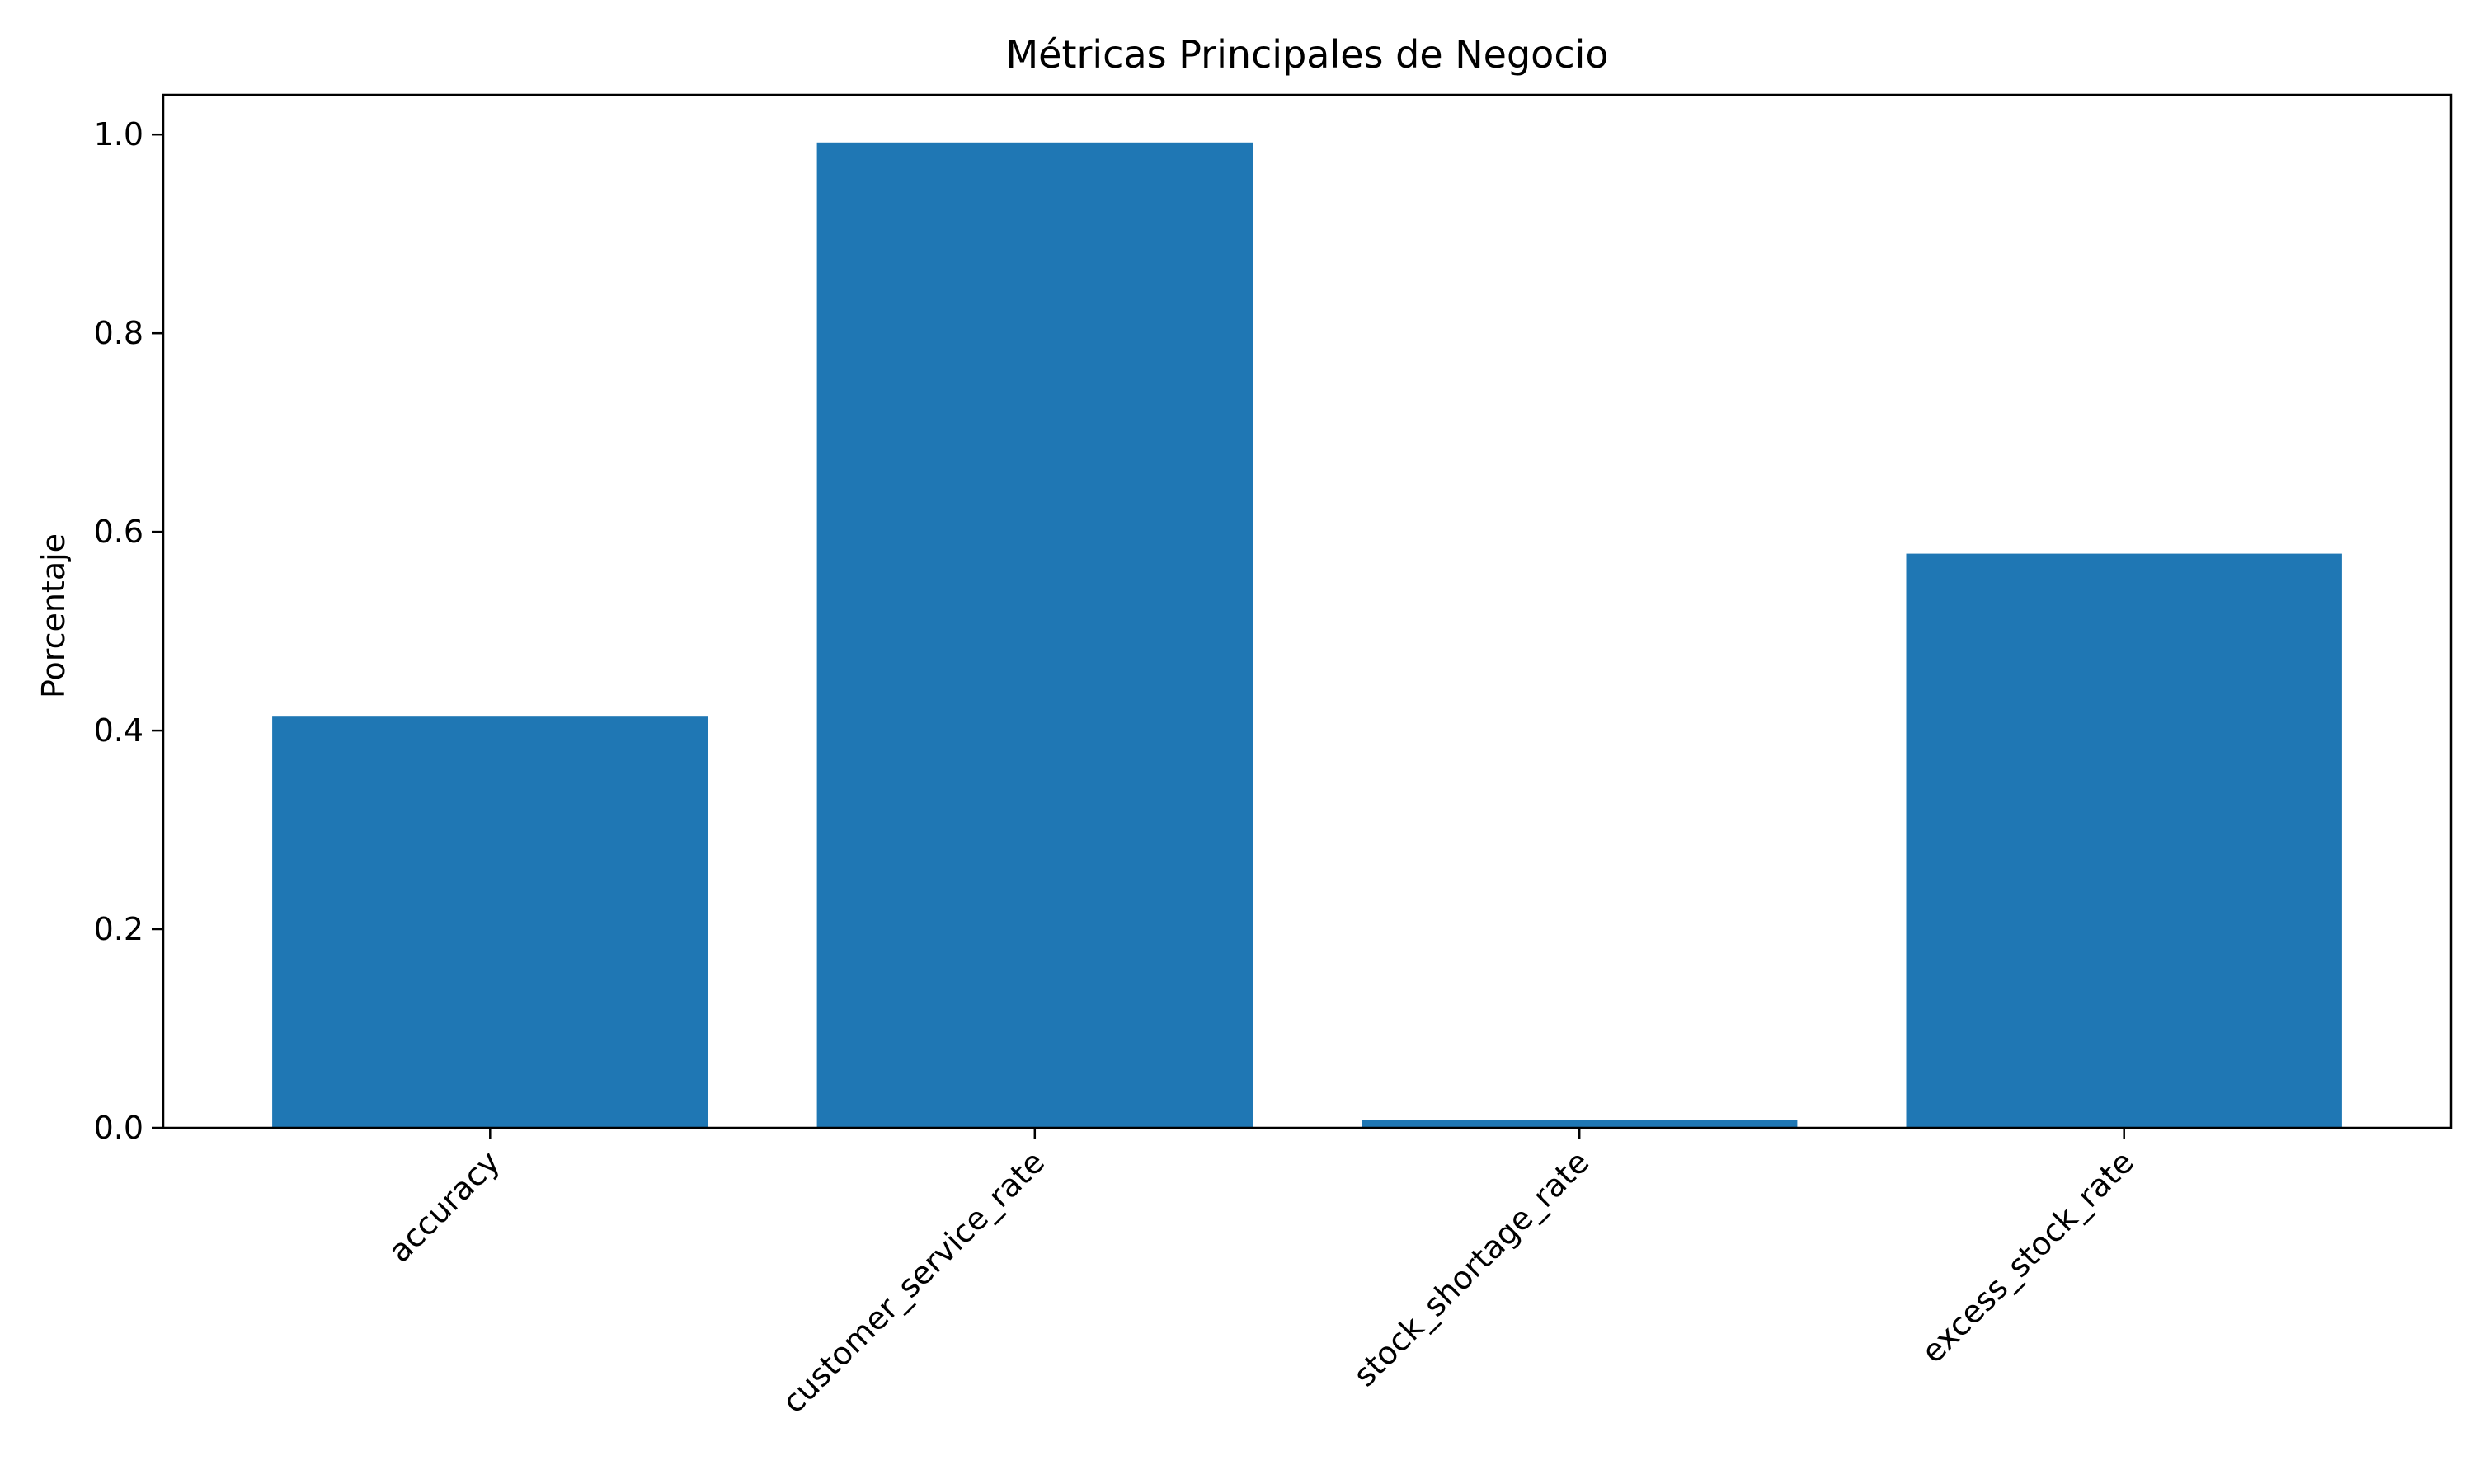  What do you see at coordinates (1580, 1124) in the screenshot?
I see `bar-stock-shortage-rate` at bounding box center [1580, 1124].